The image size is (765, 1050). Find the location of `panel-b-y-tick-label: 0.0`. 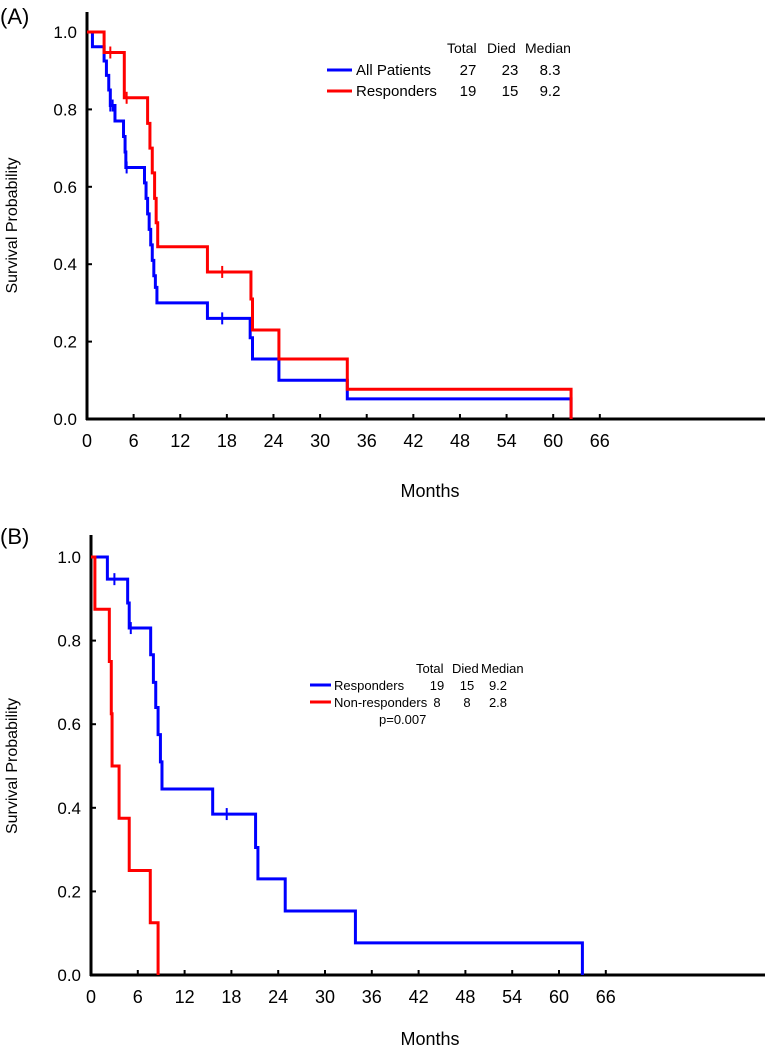

panel-b-y-tick-label: 0.0 is located at coordinates (69, 975).